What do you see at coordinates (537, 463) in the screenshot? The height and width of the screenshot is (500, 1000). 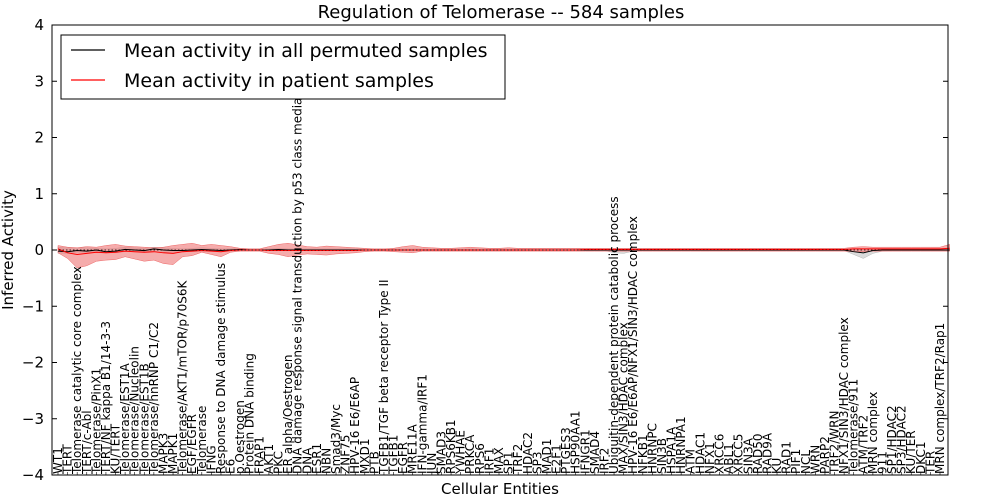 I see `x-tick-label: SP3` at bounding box center [537, 463].